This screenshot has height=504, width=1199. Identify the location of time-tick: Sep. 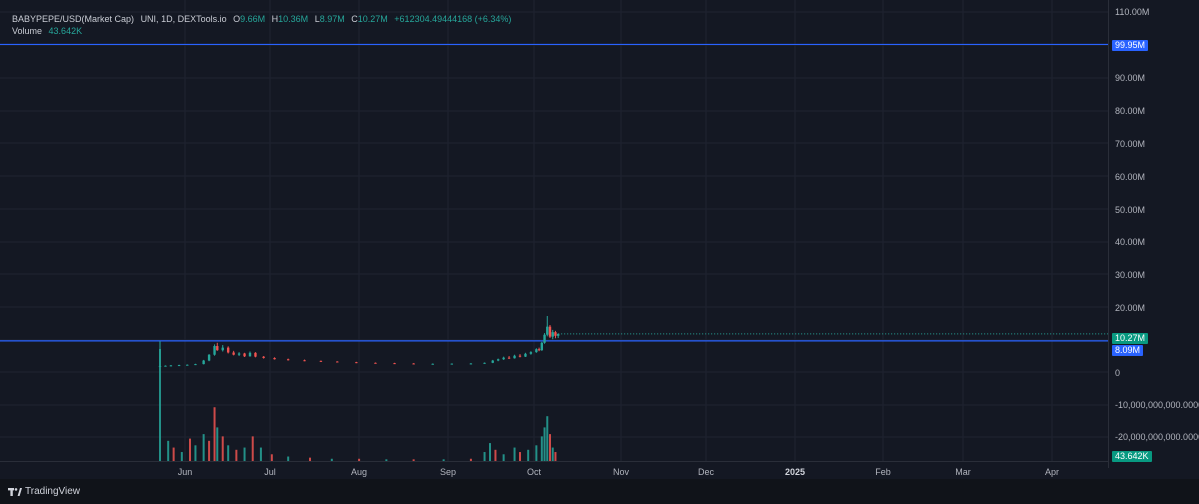
(448, 472).